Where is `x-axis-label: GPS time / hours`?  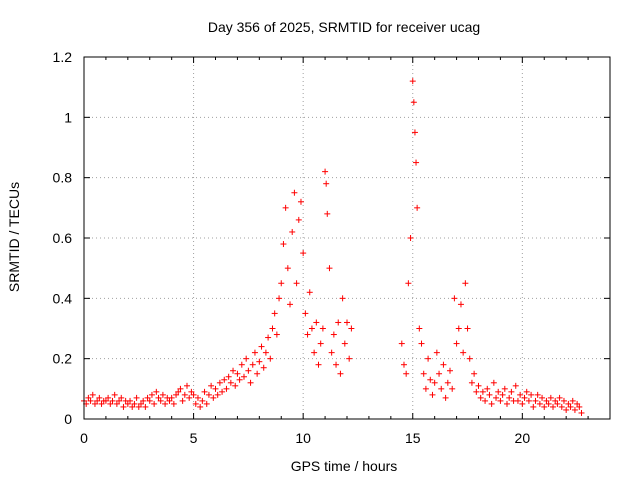
x-axis-label: GPS time / hours is located at coordinates (344, 466).